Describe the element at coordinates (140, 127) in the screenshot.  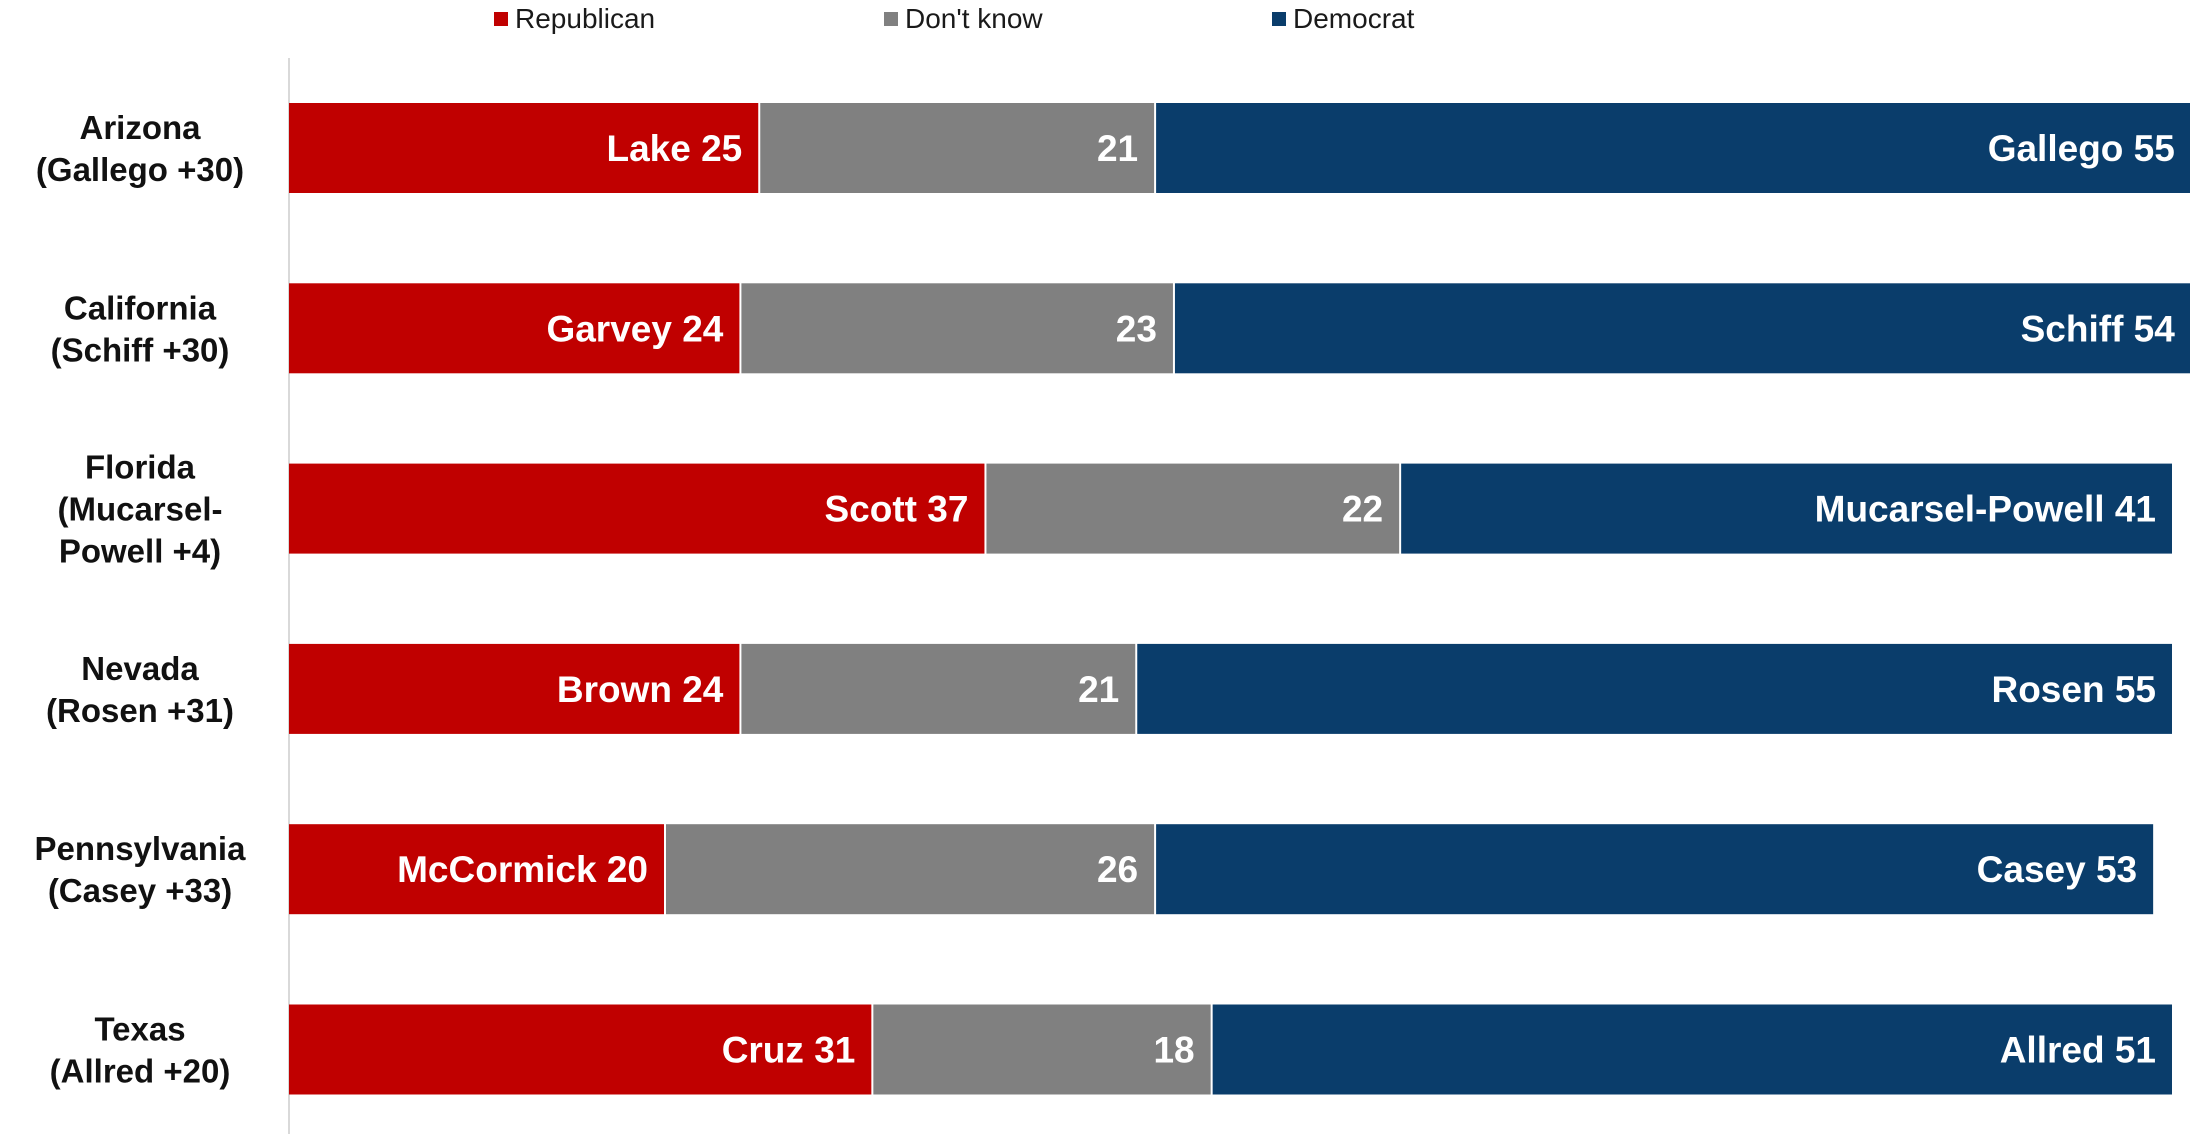
I see `category-label: Arizona` at that location.